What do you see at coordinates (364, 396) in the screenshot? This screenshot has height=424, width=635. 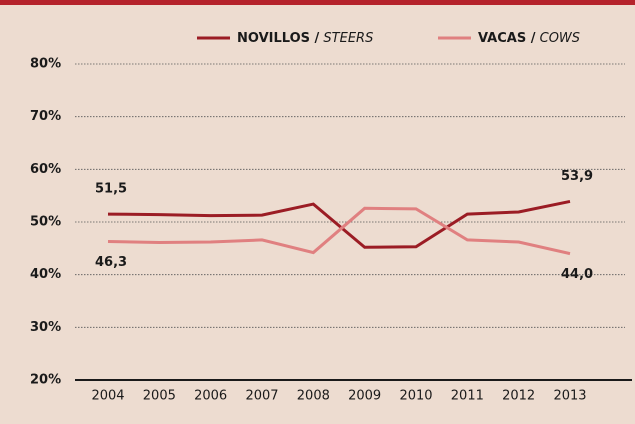 I see `x-tick-label: 2009` at bounding box center [364, 396].